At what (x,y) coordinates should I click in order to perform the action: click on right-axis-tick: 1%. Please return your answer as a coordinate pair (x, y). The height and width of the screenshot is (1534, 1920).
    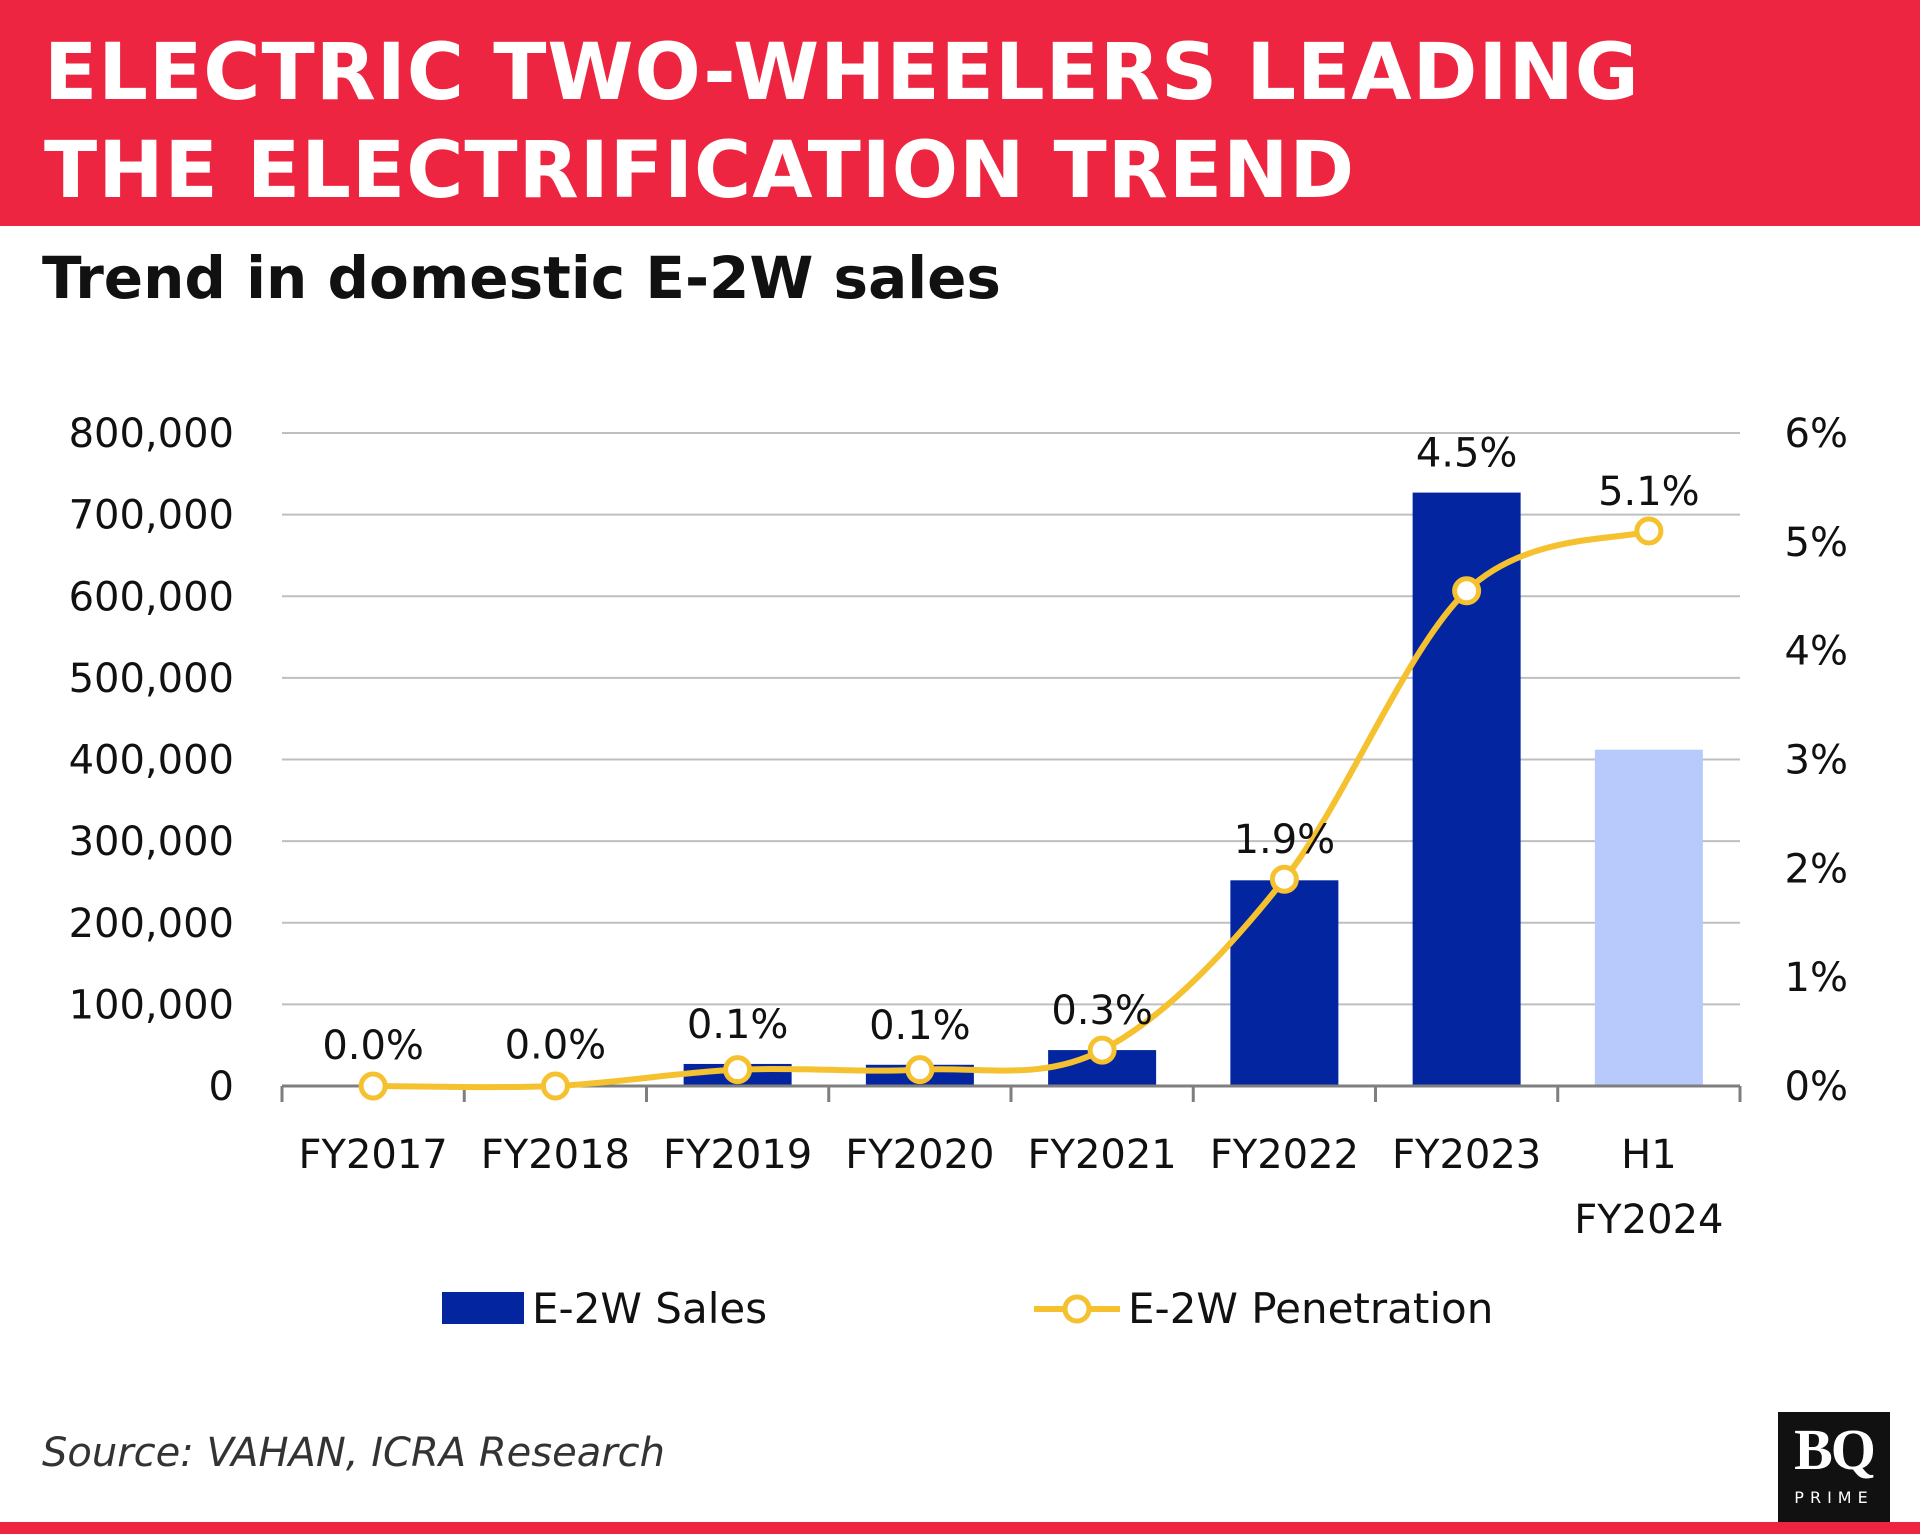
    Looking at the image, I should click on (1816, 978).